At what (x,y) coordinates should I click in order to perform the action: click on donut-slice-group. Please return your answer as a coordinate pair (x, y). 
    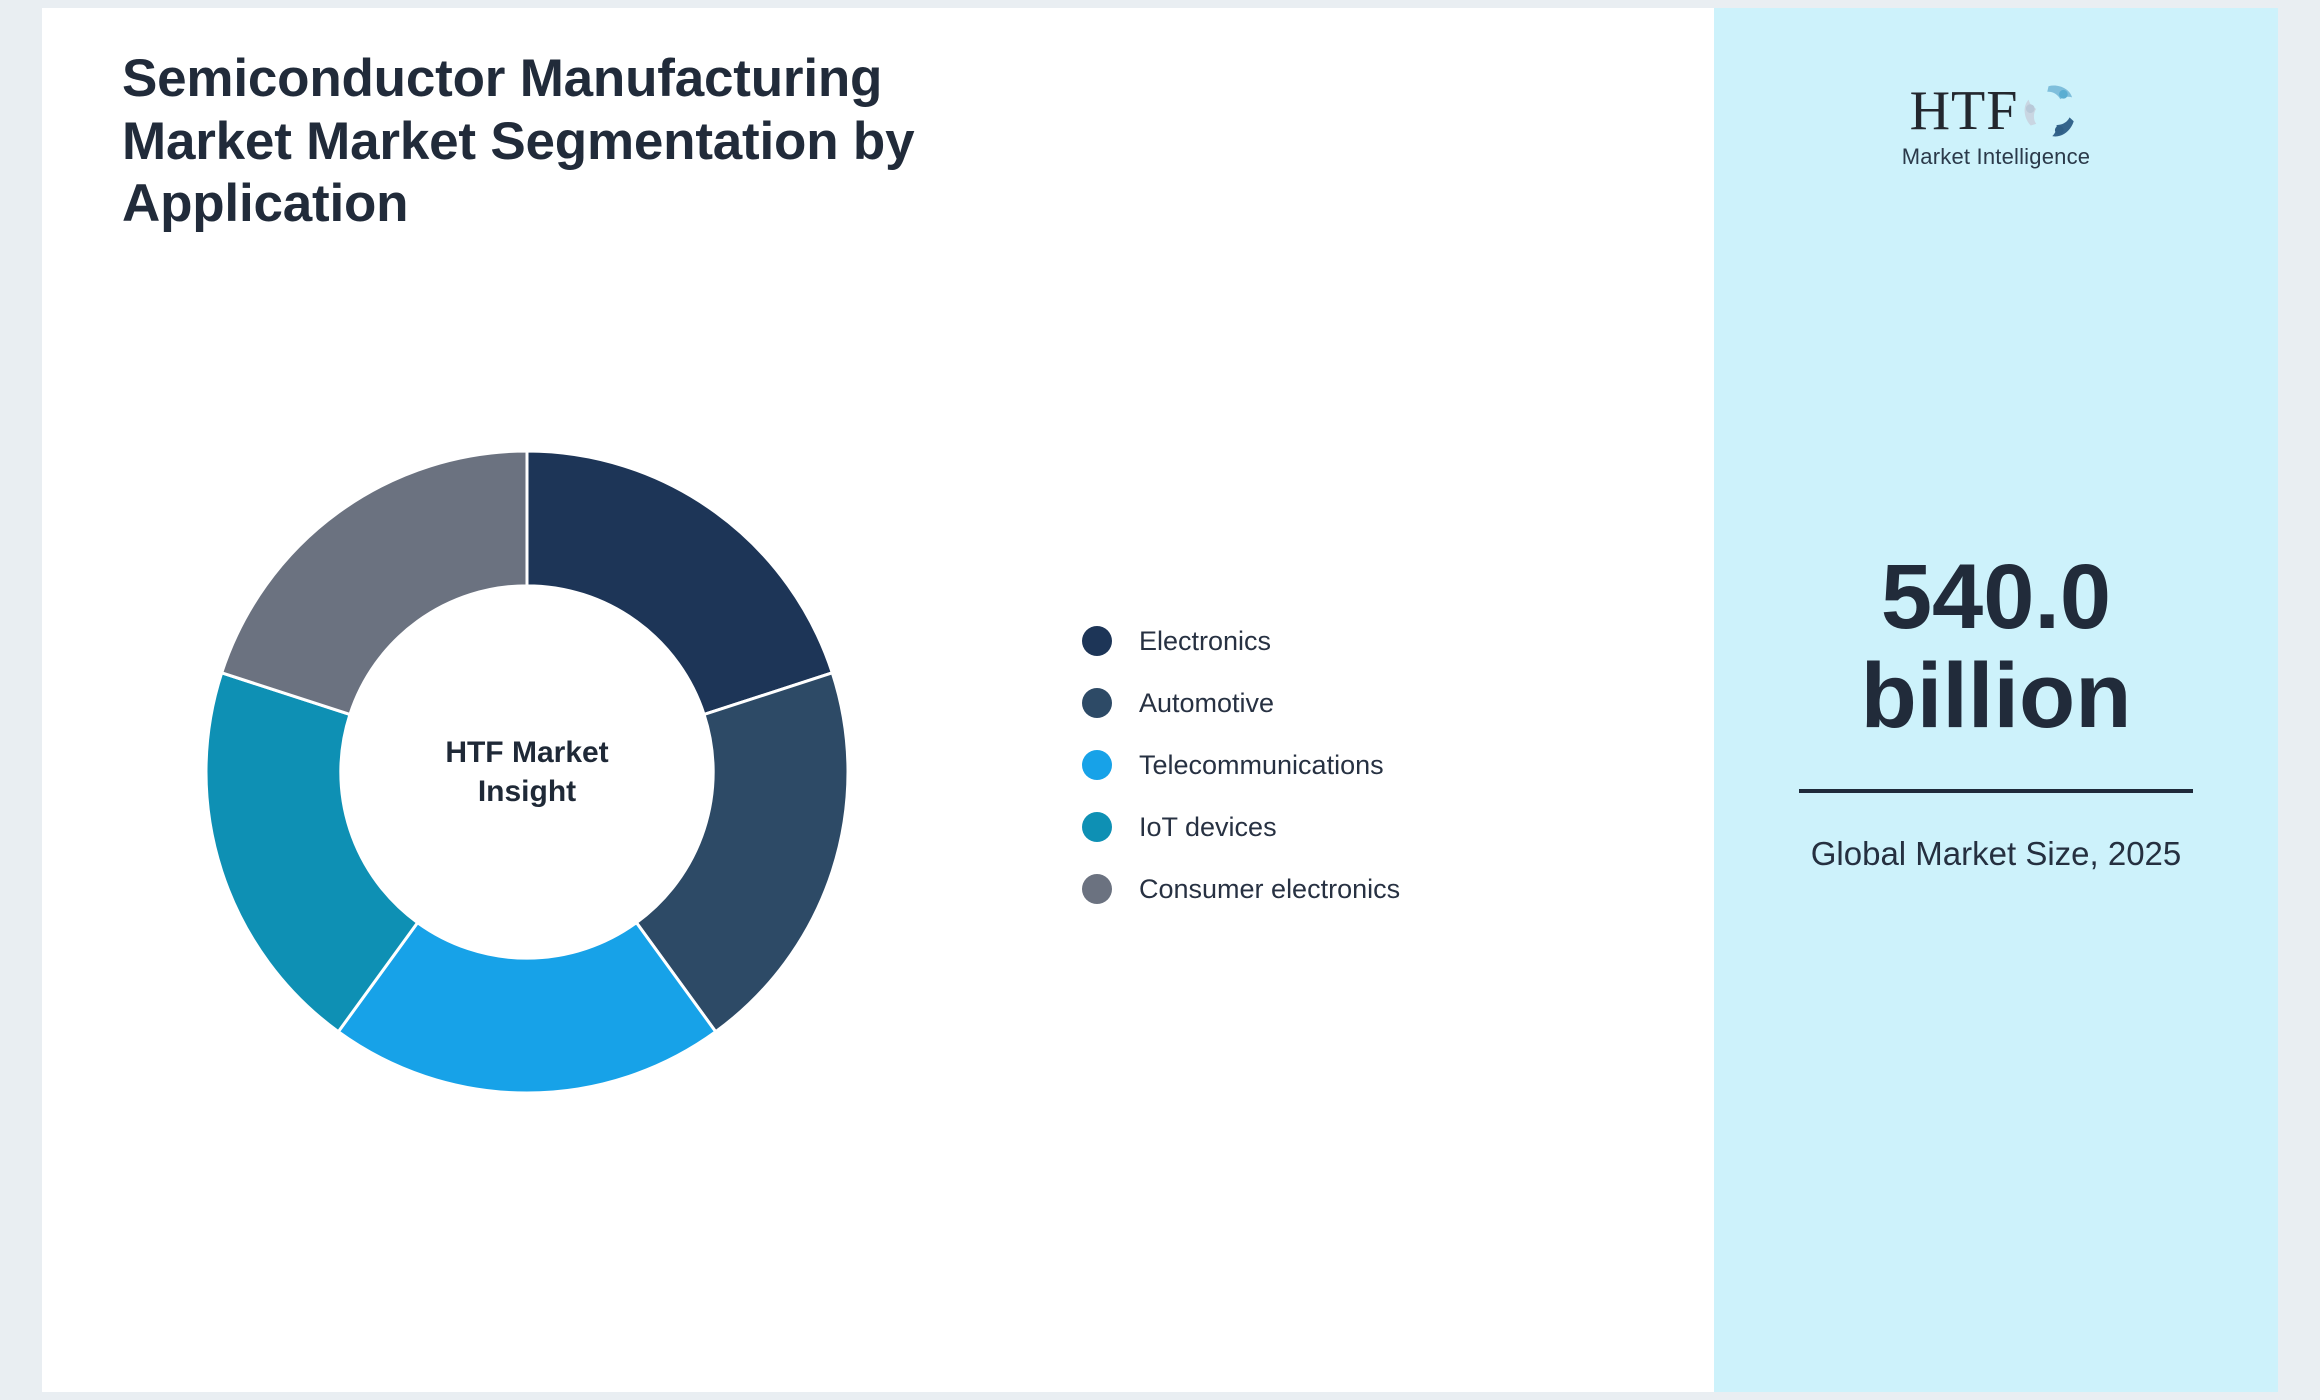
    Looking at the image, I should click on (527, 772).